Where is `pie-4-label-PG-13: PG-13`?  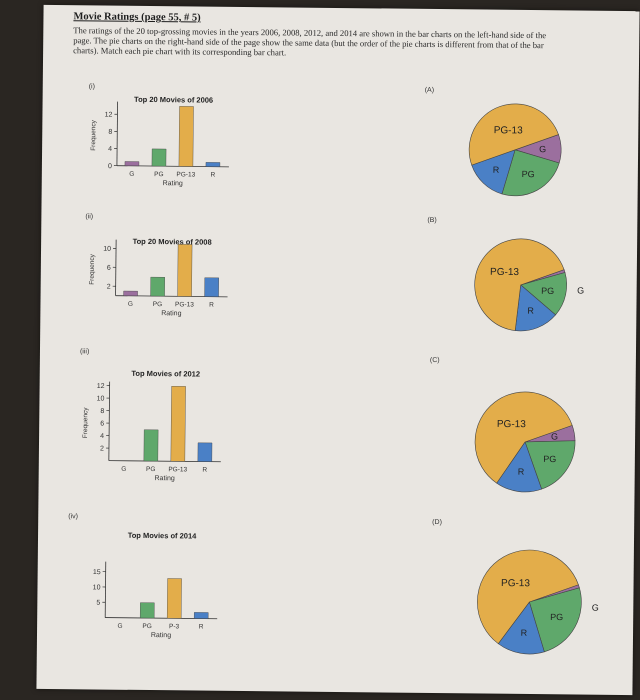
pie-4-label-PG-13: PG-13 is located at coordinates (515, 583).